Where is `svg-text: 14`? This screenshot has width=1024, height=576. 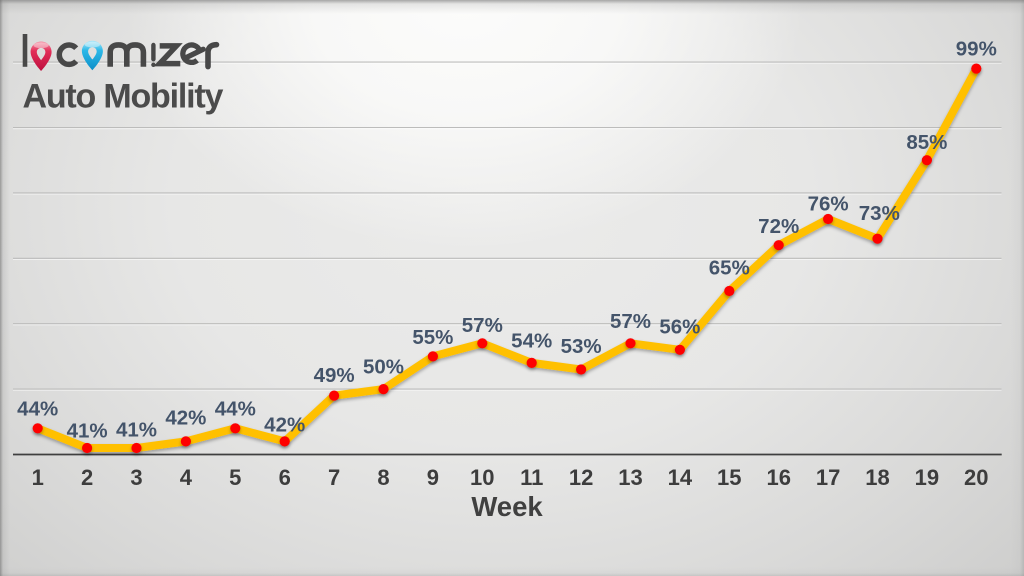
svg-text: 14 is located at coordinates (680, 477).